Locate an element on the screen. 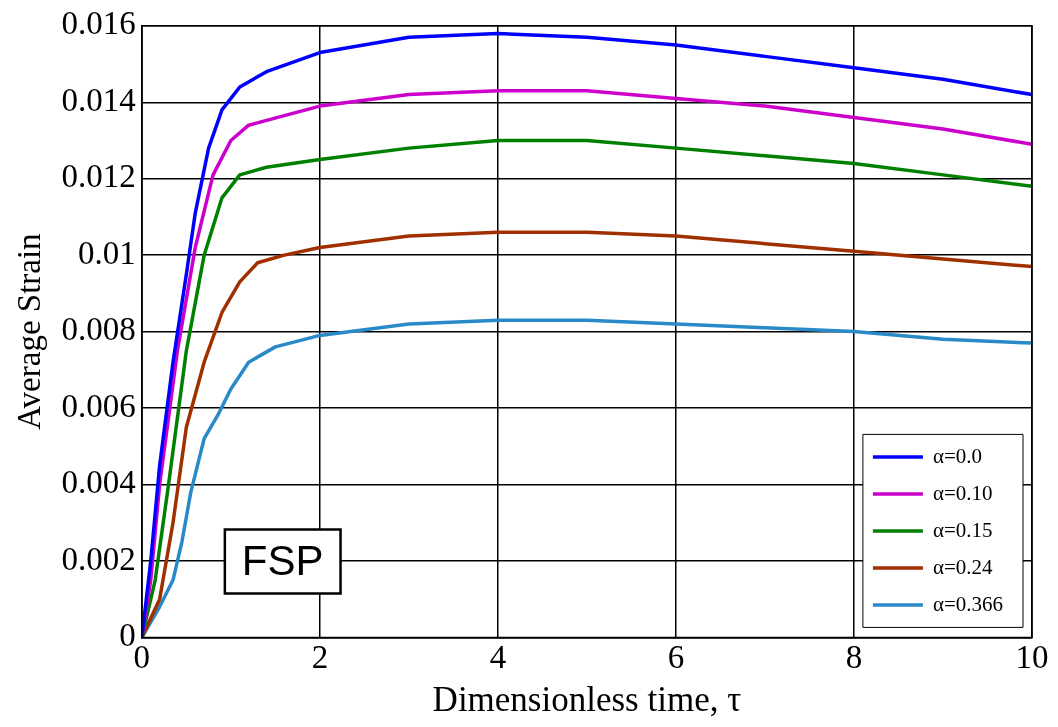 This screenshot has width=1058, height=727. y-tick-label: 0.01 is located at coordinates (107, 252).